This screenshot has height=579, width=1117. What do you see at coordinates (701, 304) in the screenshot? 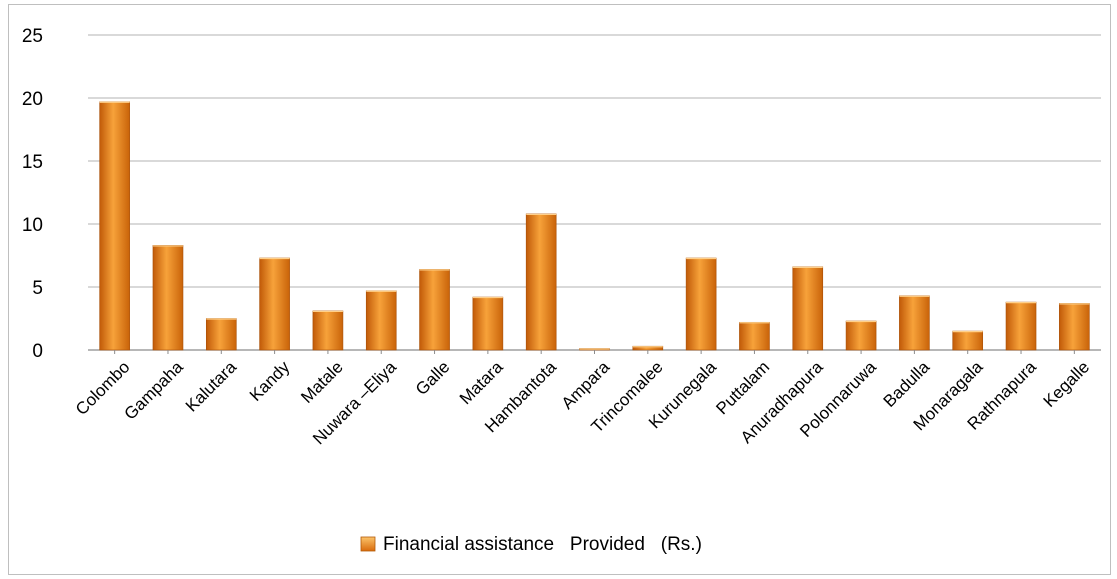
I see `bar-kurunegala` at bounding box center [701, 304].